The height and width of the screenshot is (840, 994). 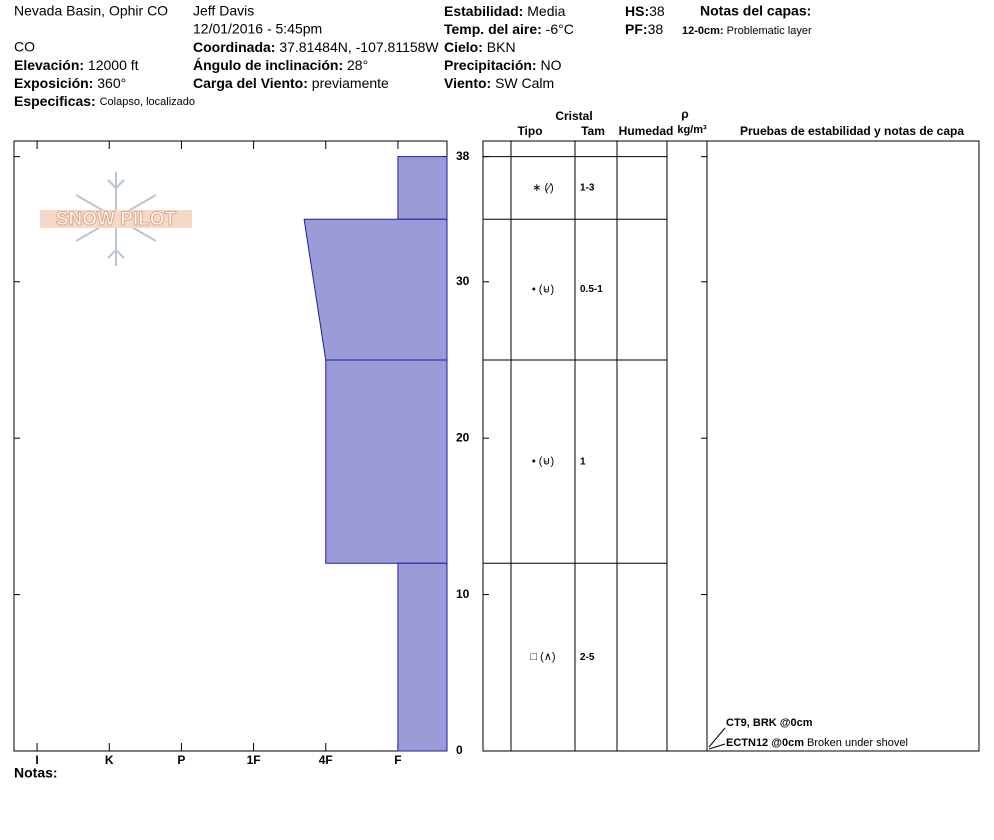 What do you see at coordinates (463, 47) in the screenshot?
I see `label: Cielo:` at bounding box center [463, 47].